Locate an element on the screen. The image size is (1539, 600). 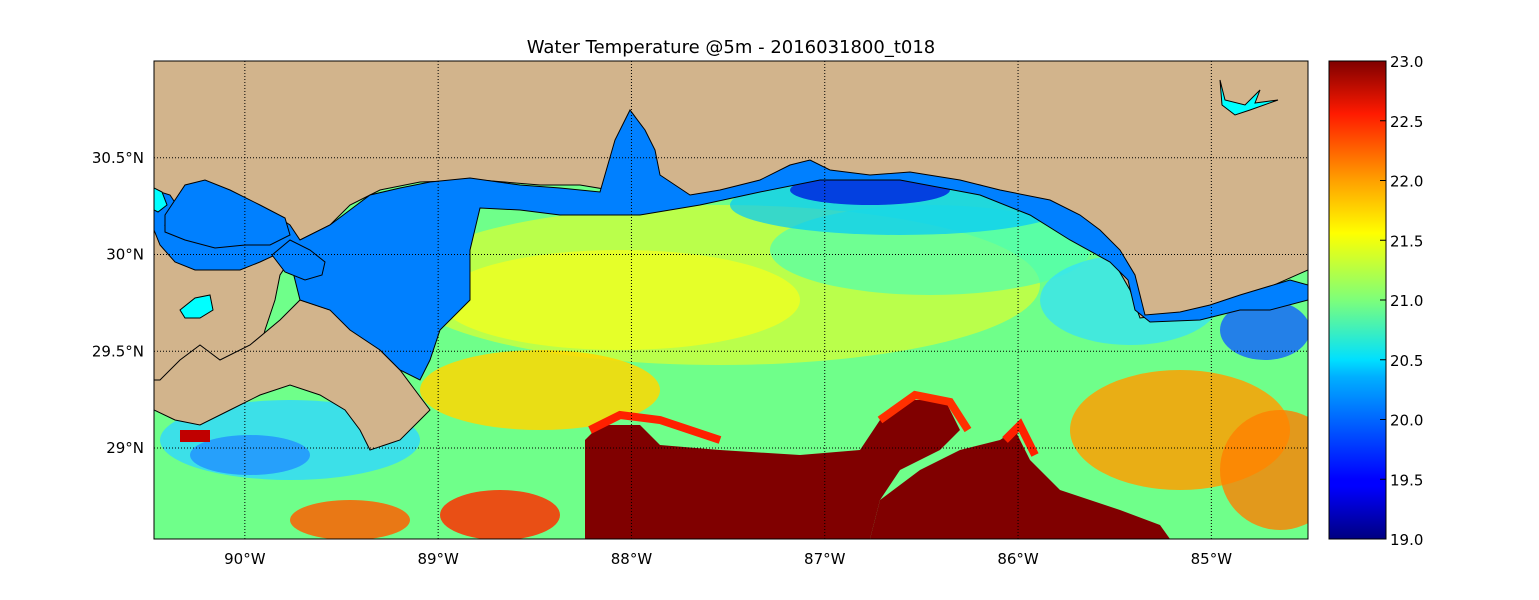
lake-west is located at coordinates (161, 200).